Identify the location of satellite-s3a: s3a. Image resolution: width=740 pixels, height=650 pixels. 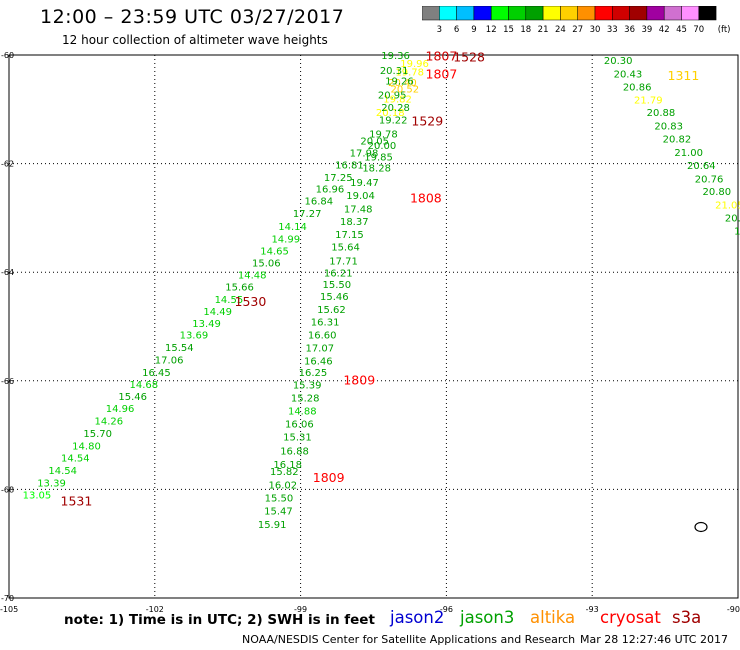
(687, 617).